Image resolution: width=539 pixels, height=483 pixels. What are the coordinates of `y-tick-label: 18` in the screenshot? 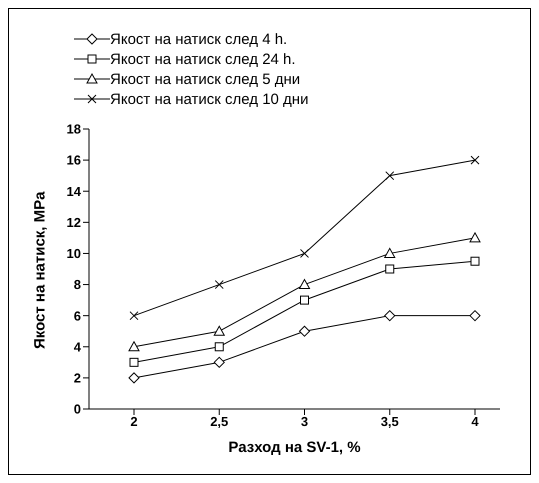 It's located at (73, 129).